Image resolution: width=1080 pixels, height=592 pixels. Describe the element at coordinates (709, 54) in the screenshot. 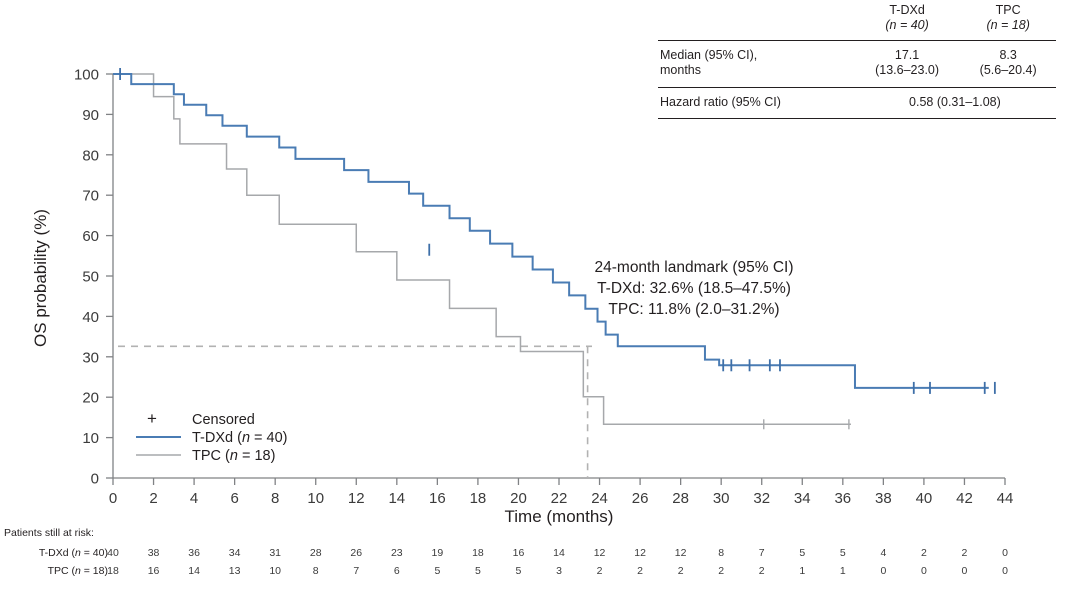

I see `summary-row-median-label-l1: Median (95% CI),` at that location.